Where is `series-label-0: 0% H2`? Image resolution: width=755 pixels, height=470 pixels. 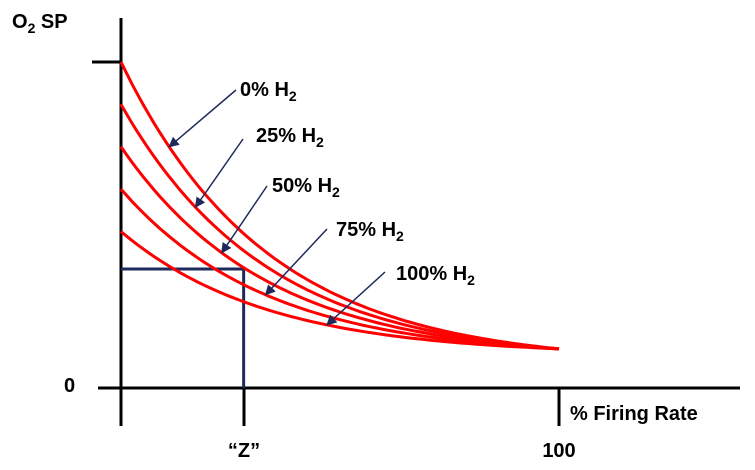
series-label-0: 0% H2 is located at coordinates (268, 91).